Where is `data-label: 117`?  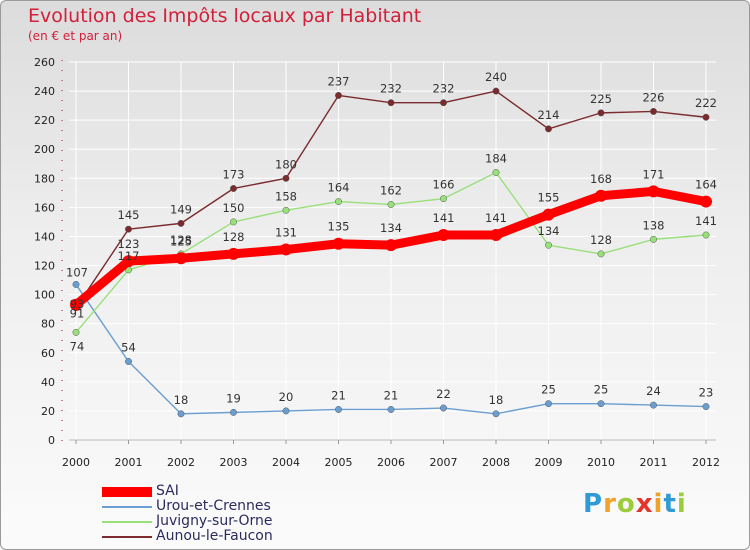
data-label: 117 is located at coordinates (129, 256).